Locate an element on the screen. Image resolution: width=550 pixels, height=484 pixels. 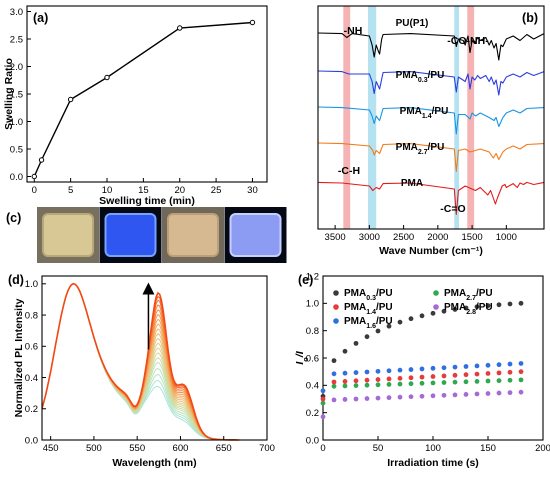
panel-e-ytick-label: 0.2 is located at coordinates (312, 413).